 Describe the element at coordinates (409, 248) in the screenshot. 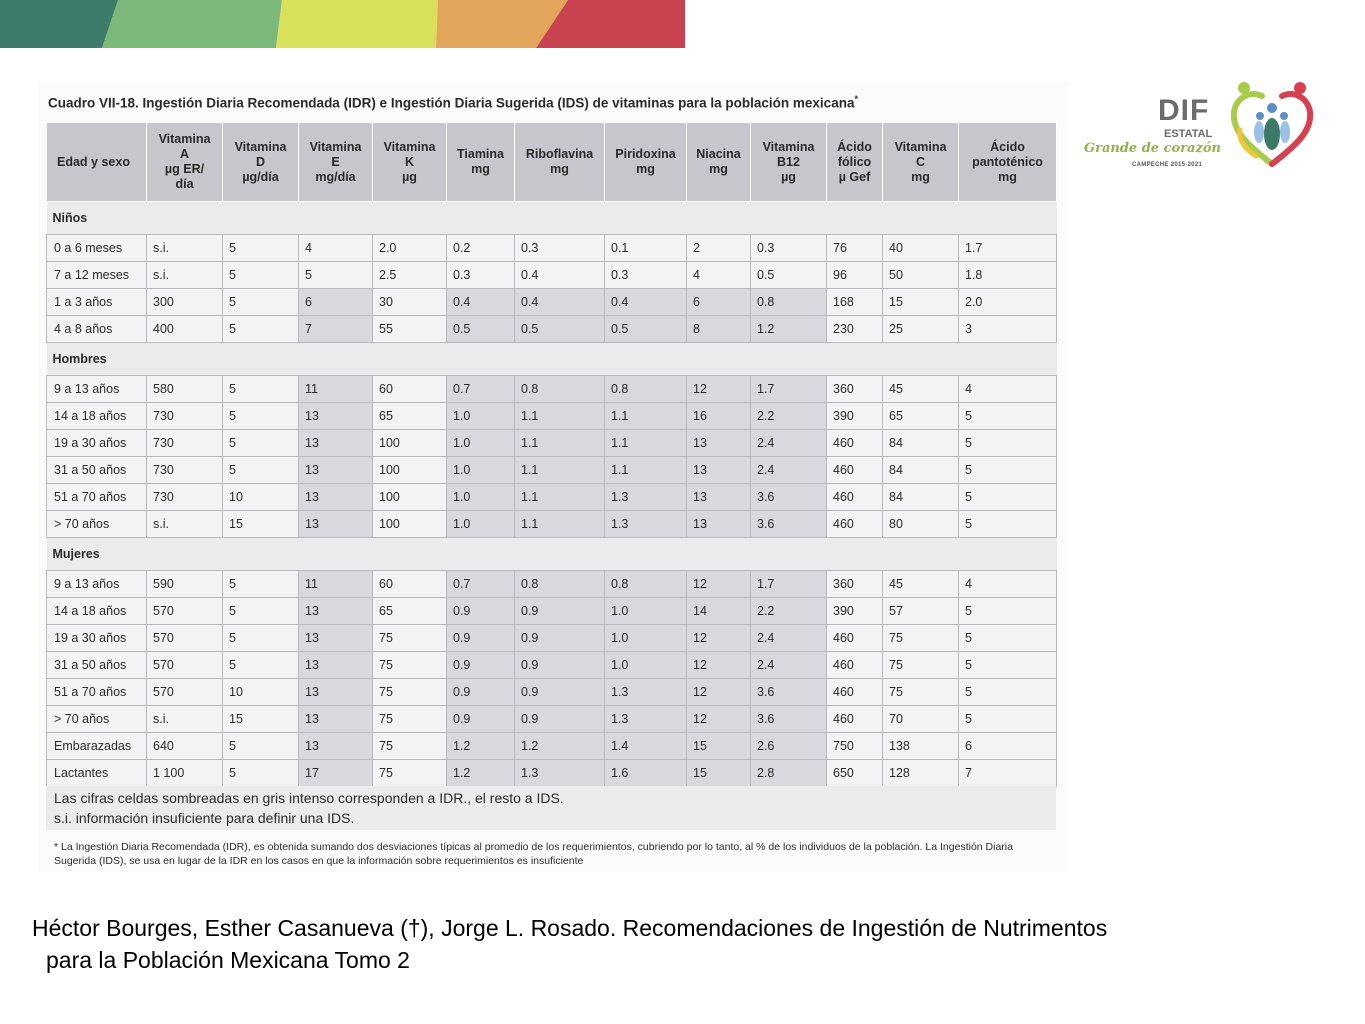

I see `table-cell: 2.0` at that location.